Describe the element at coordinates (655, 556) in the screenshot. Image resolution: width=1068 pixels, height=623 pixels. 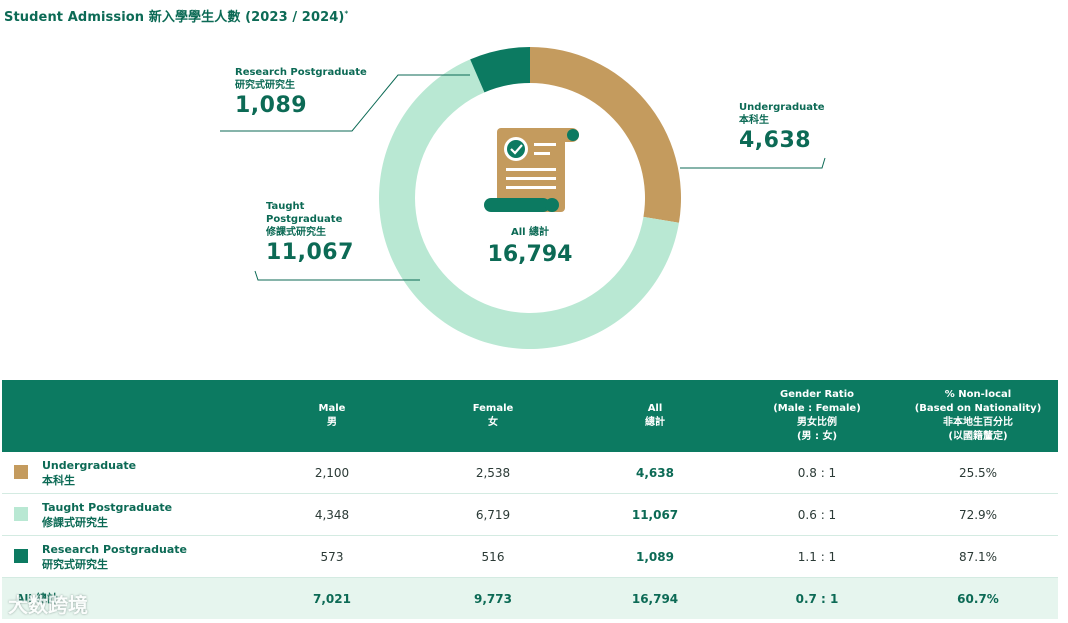
I see `cell-all: 1,089` at that location.